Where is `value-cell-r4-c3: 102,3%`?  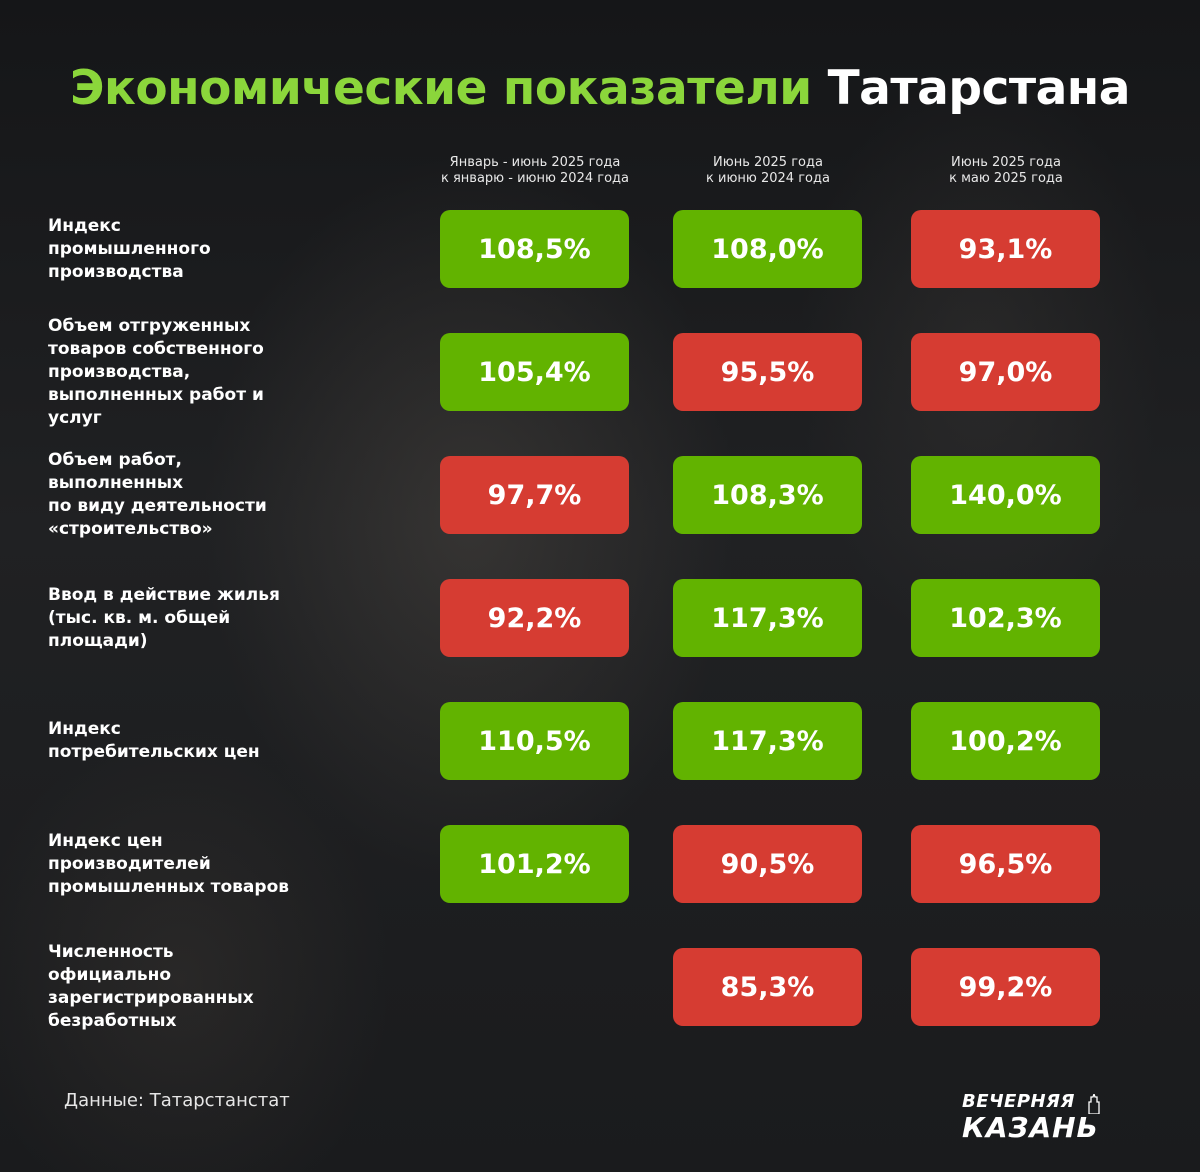
value-cell-r4-c3: 102,3% is located at coordinates (1005, 618).